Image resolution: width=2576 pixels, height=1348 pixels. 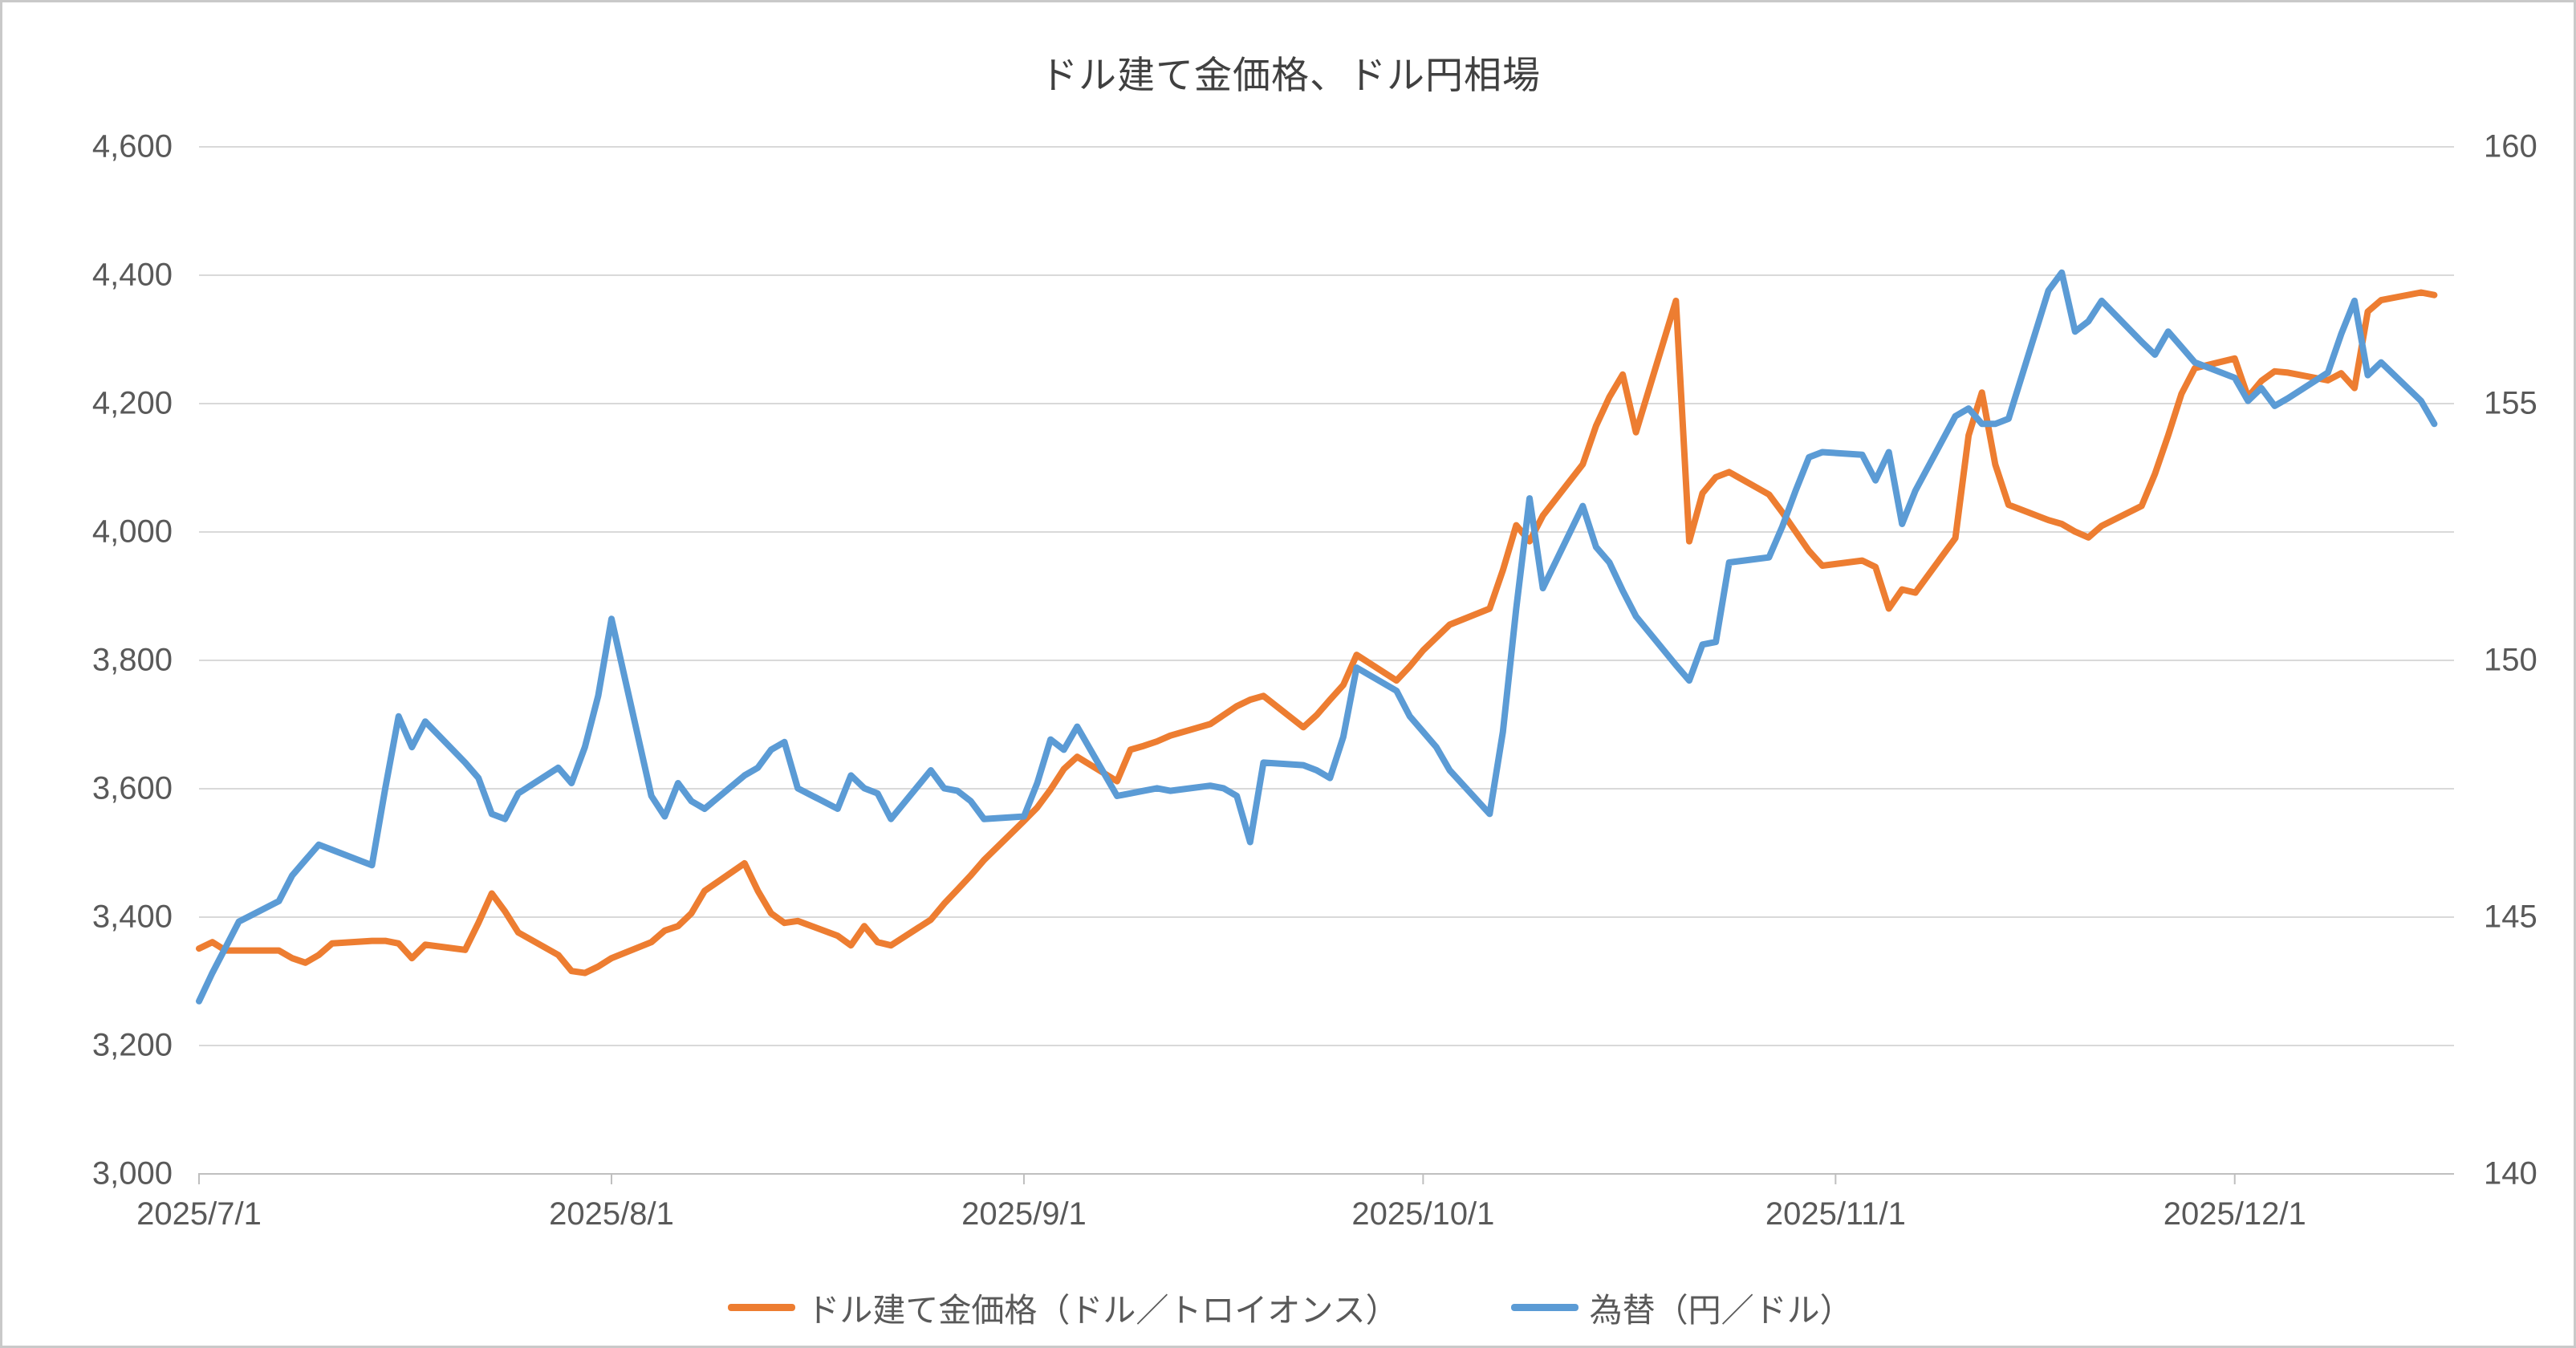 I want to click on y-axis-right-tick-label: 150, so click(x=2510, y=660).